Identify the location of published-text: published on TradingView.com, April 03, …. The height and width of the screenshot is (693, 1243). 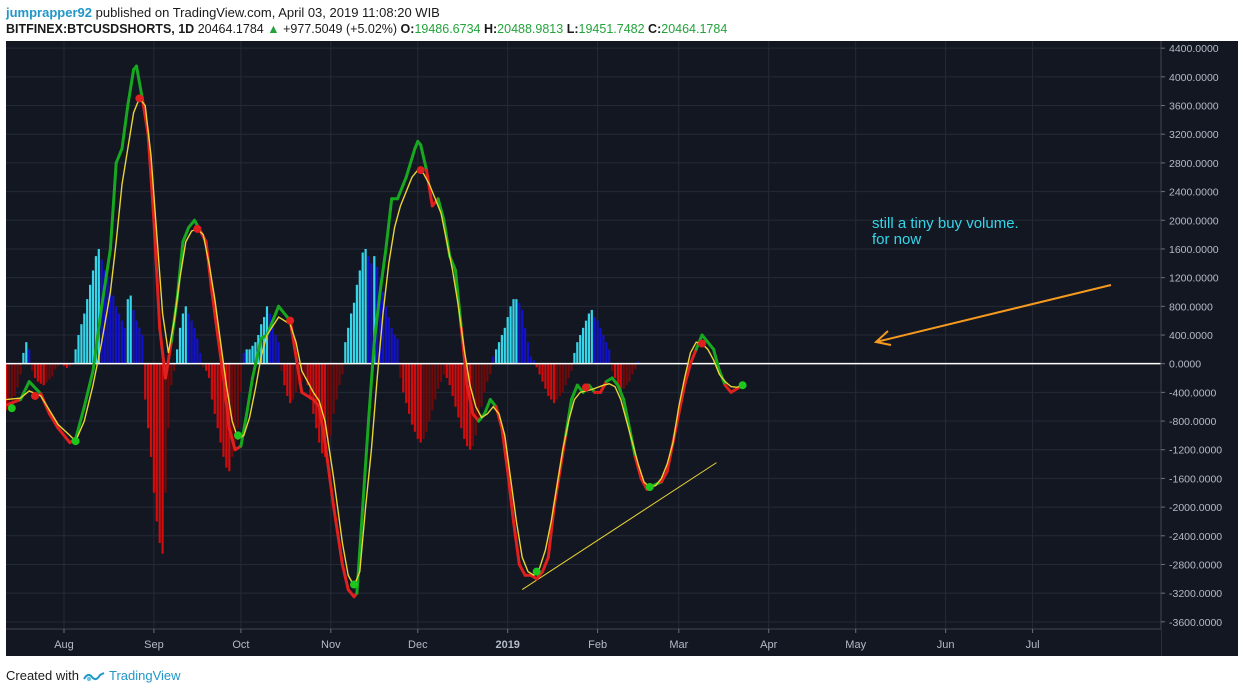
(267, 12).